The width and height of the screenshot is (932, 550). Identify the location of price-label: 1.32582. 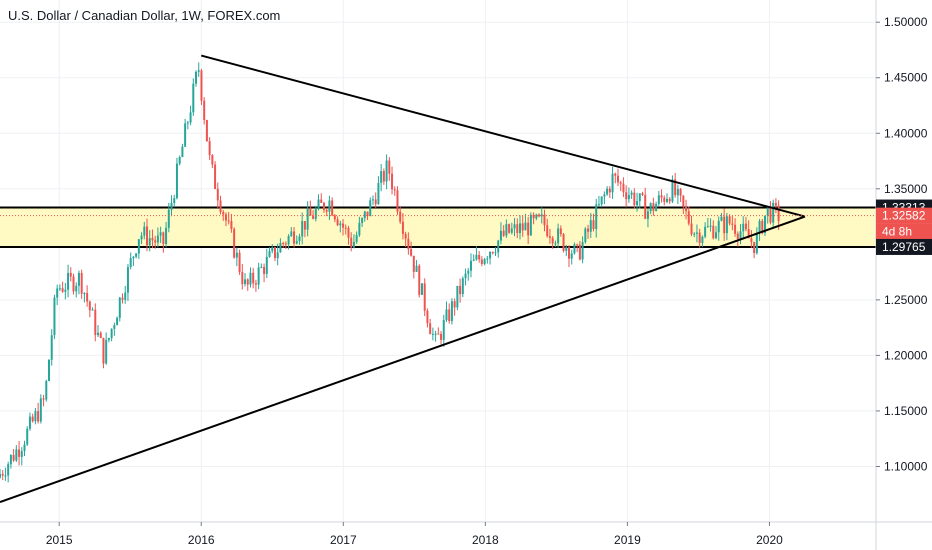
(904, 216).